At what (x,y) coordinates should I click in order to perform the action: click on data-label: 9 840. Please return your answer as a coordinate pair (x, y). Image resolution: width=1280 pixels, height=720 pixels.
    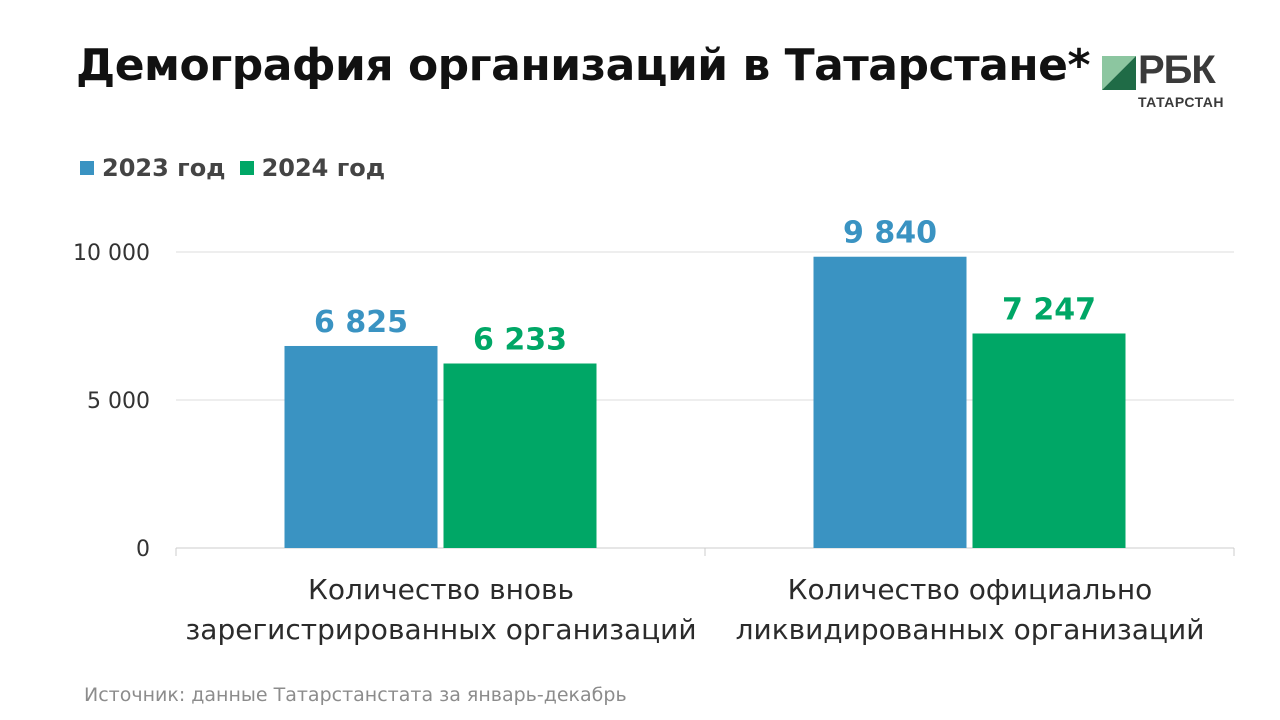
    Looking at the image, I should click on (890, 233).